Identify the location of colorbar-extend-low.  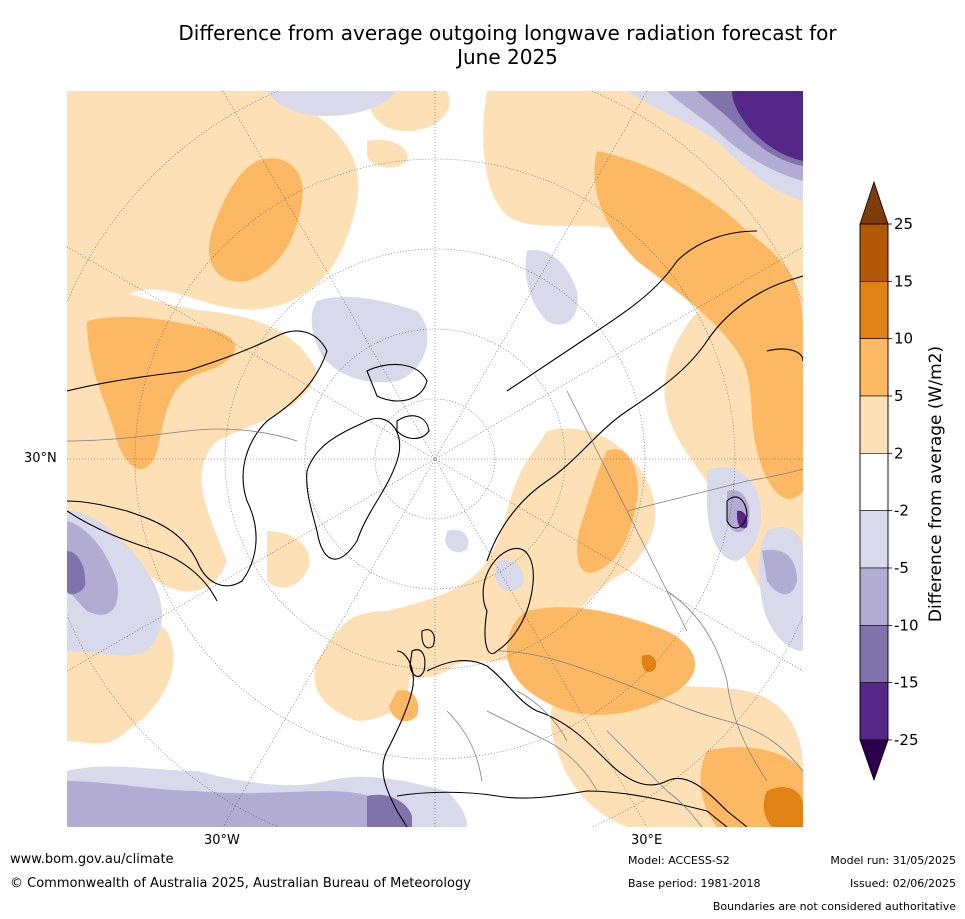
(874, 760).